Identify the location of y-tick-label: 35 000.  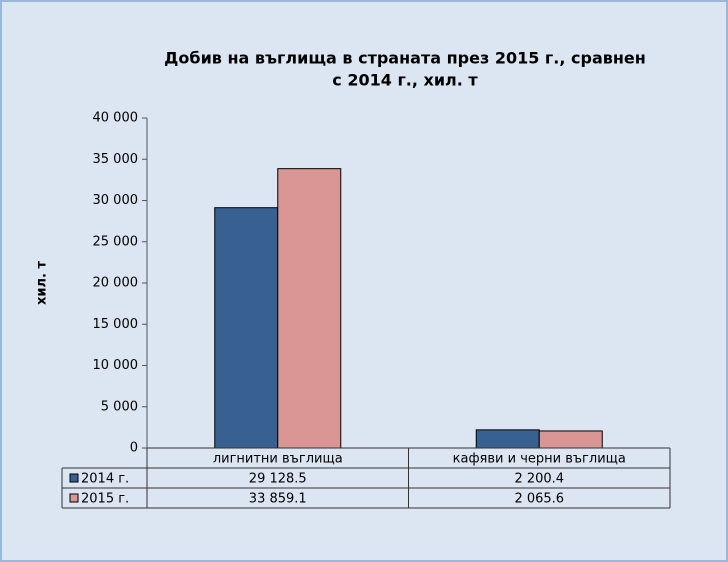
(116, 159).